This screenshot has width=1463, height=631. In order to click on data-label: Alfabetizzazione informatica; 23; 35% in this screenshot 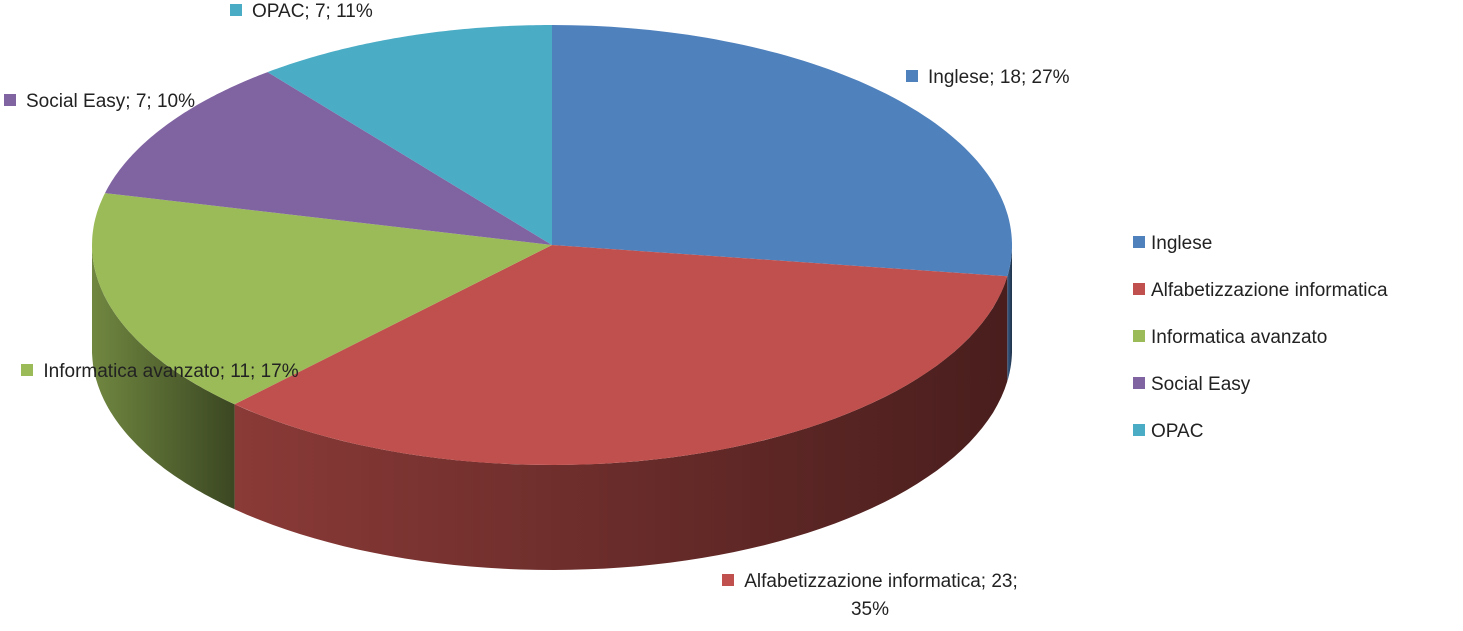, I will do `click(870, 596)`.